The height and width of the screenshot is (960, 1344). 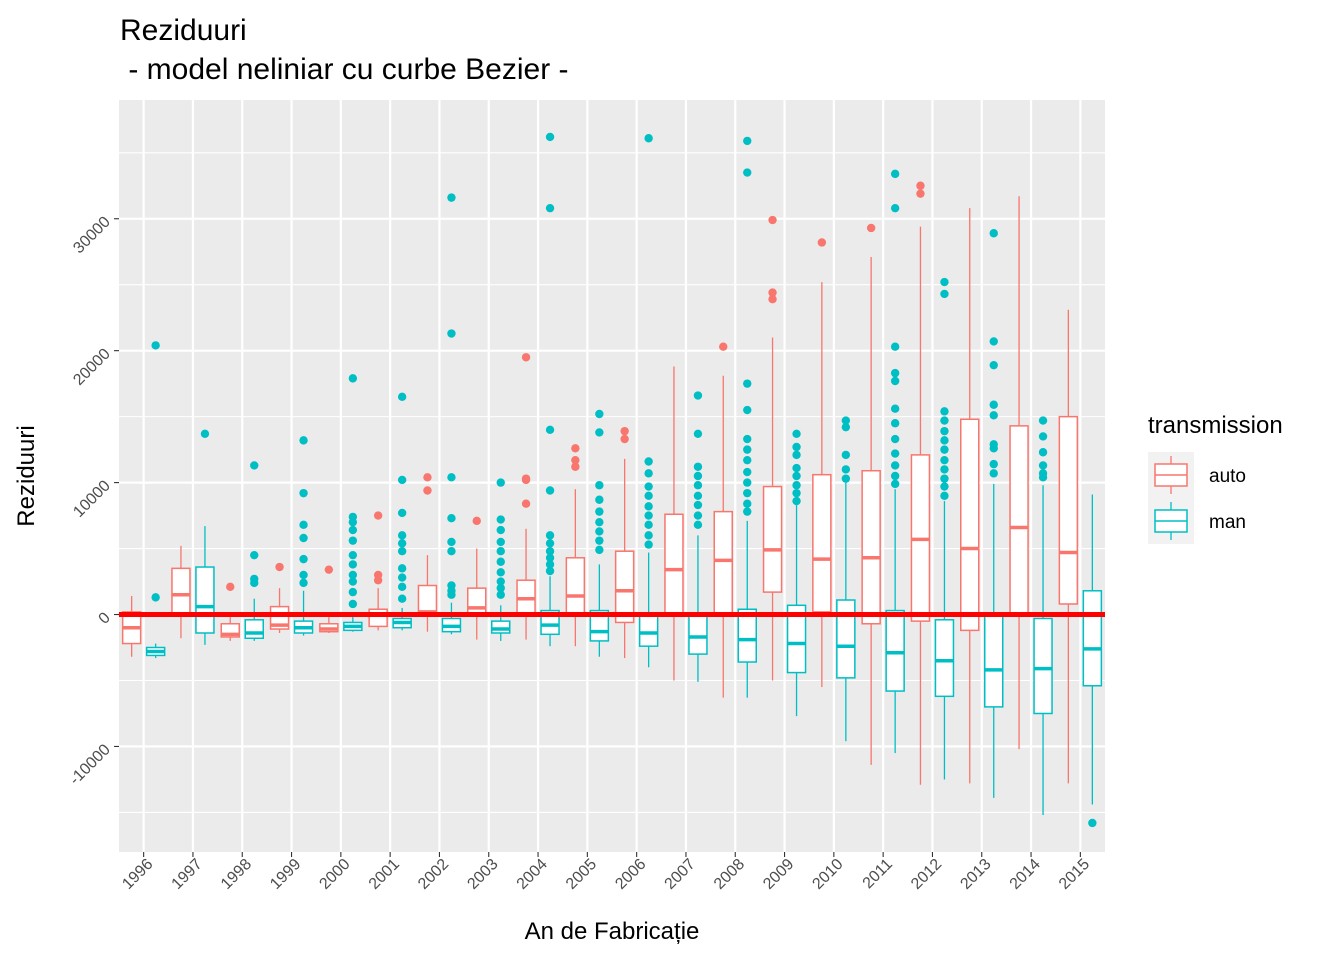 I want to click on box-auto-2009, so click(x=772, y=448).